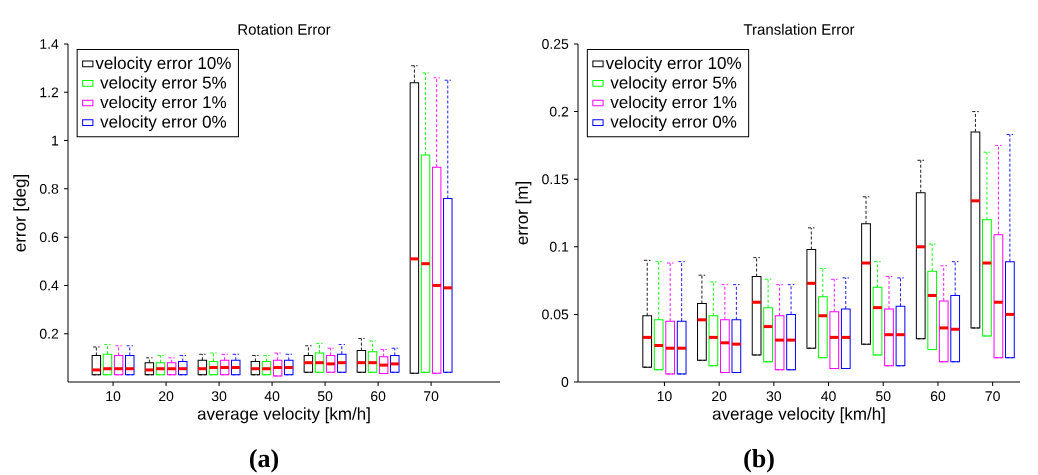 The width and height of the screenshot is (1038, 475). What do you see at coordinates (49, 188) in the screenshot?
I see `y-tick-label: 0.8` at bounding box center [49, 188].